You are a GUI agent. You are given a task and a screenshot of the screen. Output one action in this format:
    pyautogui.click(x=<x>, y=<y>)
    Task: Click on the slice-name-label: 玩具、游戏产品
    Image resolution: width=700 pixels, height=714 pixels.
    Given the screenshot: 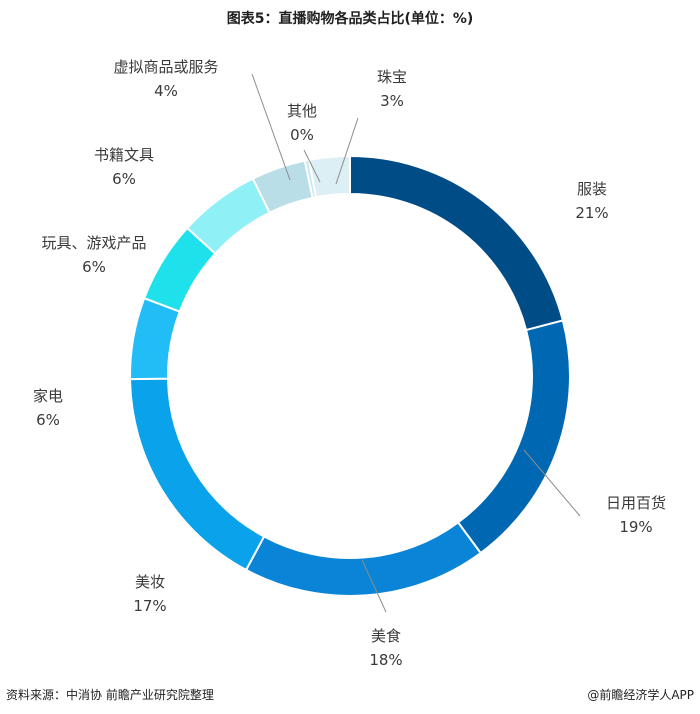 What is the action you would take?
    pyautogui.click(x=93, y=243)
    